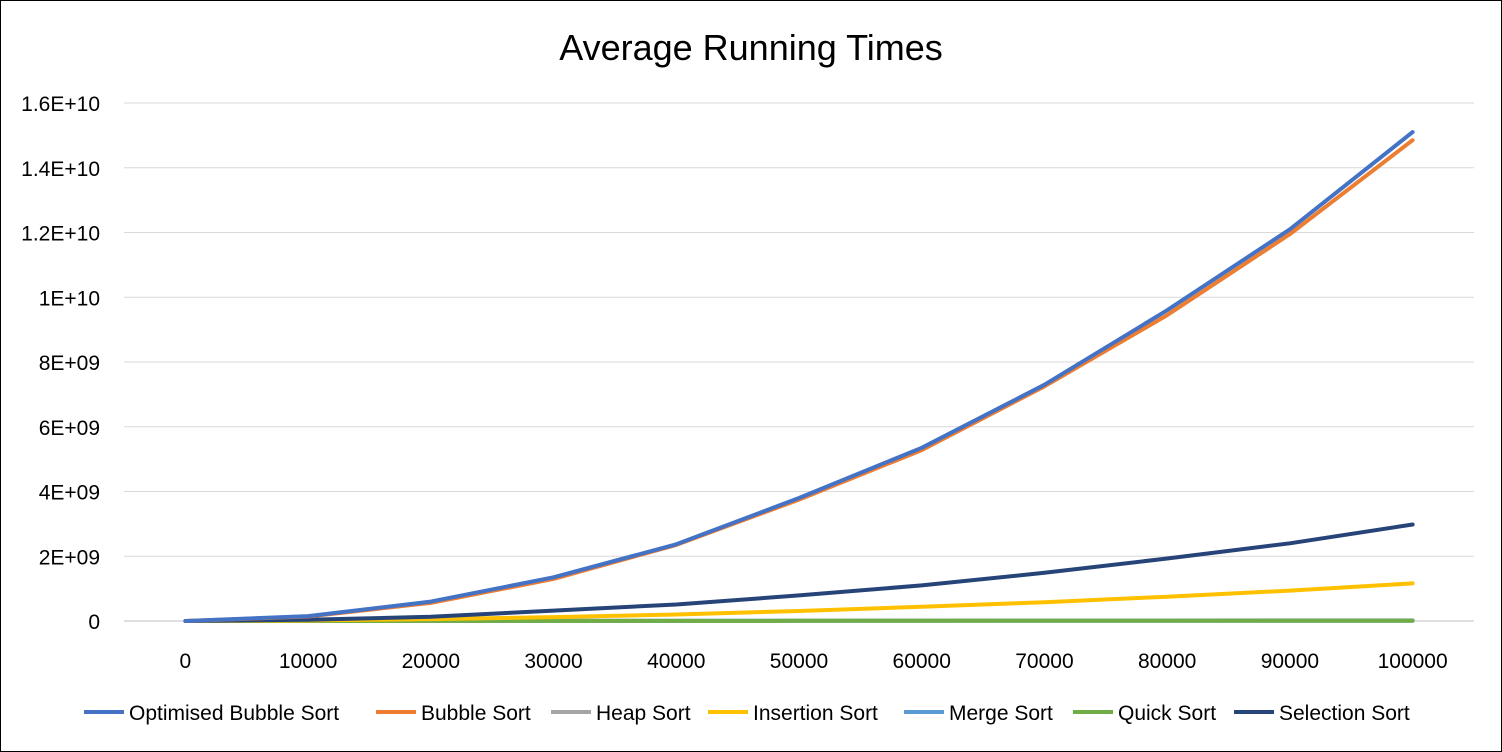 This screenshot has height=752, width=1502. I want to click on x-tick-label: 10000, so click(308, 661).